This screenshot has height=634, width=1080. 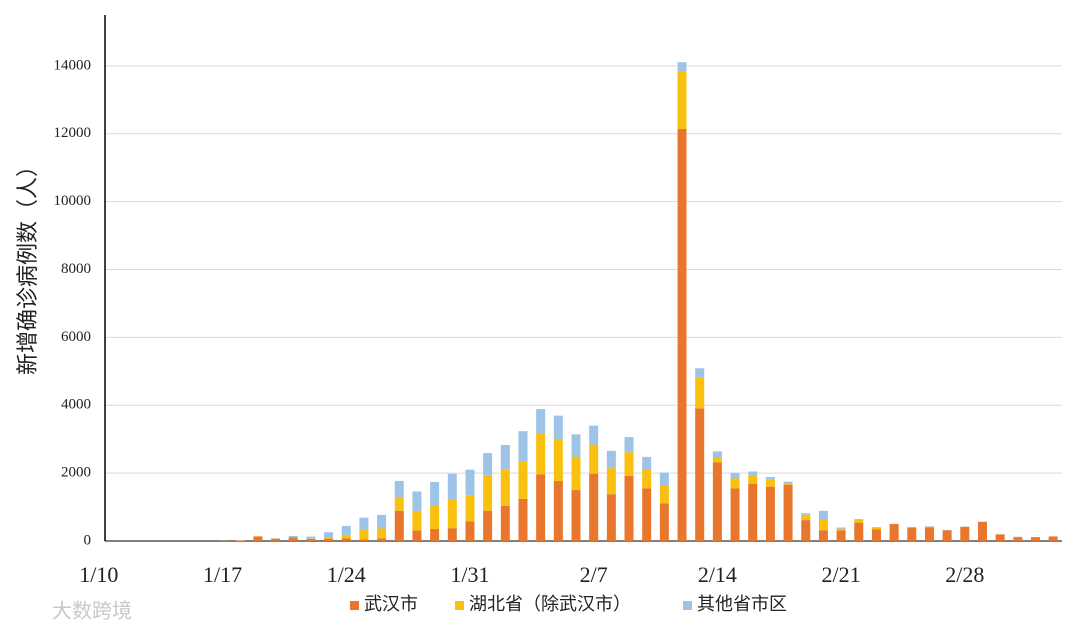 What do you see at coordinates (98, 574) in the screenshot?
I see `x-tick-label: 1/10` at bounding box center [98, 574].